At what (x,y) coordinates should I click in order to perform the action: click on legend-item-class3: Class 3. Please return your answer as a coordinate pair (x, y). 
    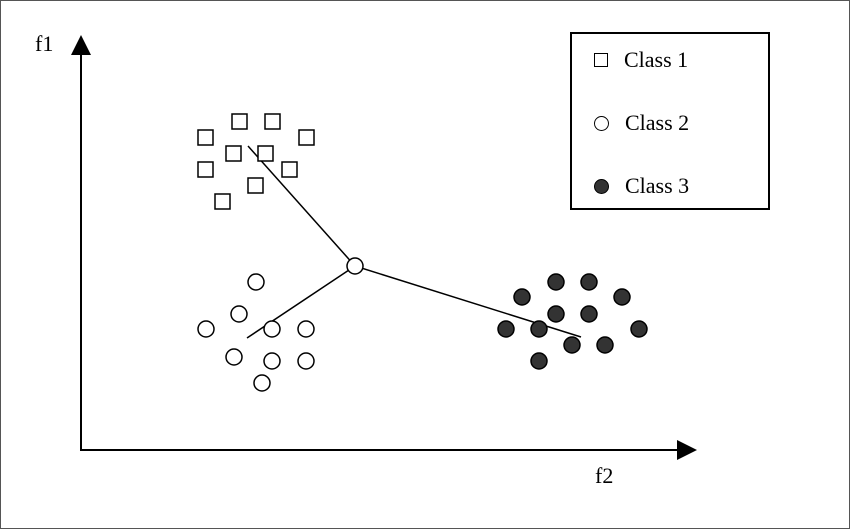
    Looking at the image, I should click on (641, 186).